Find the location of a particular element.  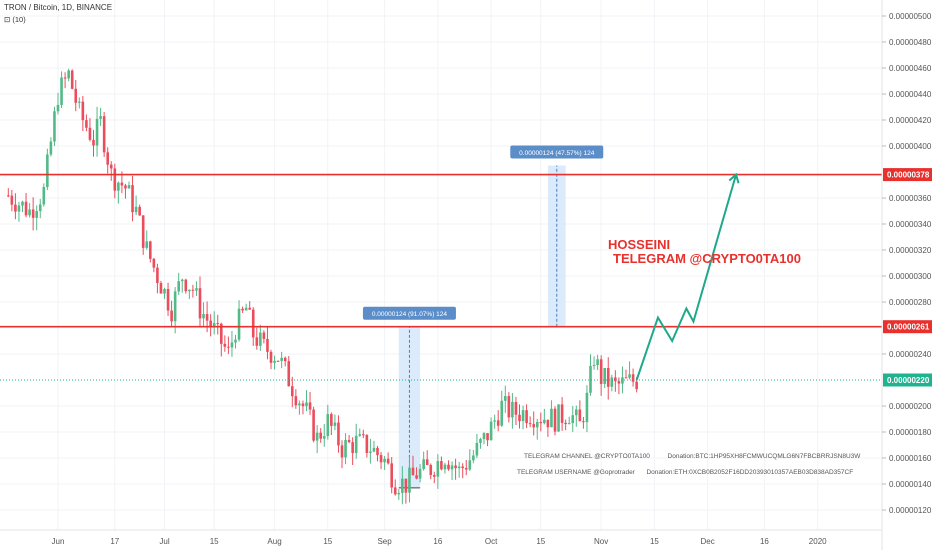

x-tick-label: Oct is located at coordinates (491, 541).